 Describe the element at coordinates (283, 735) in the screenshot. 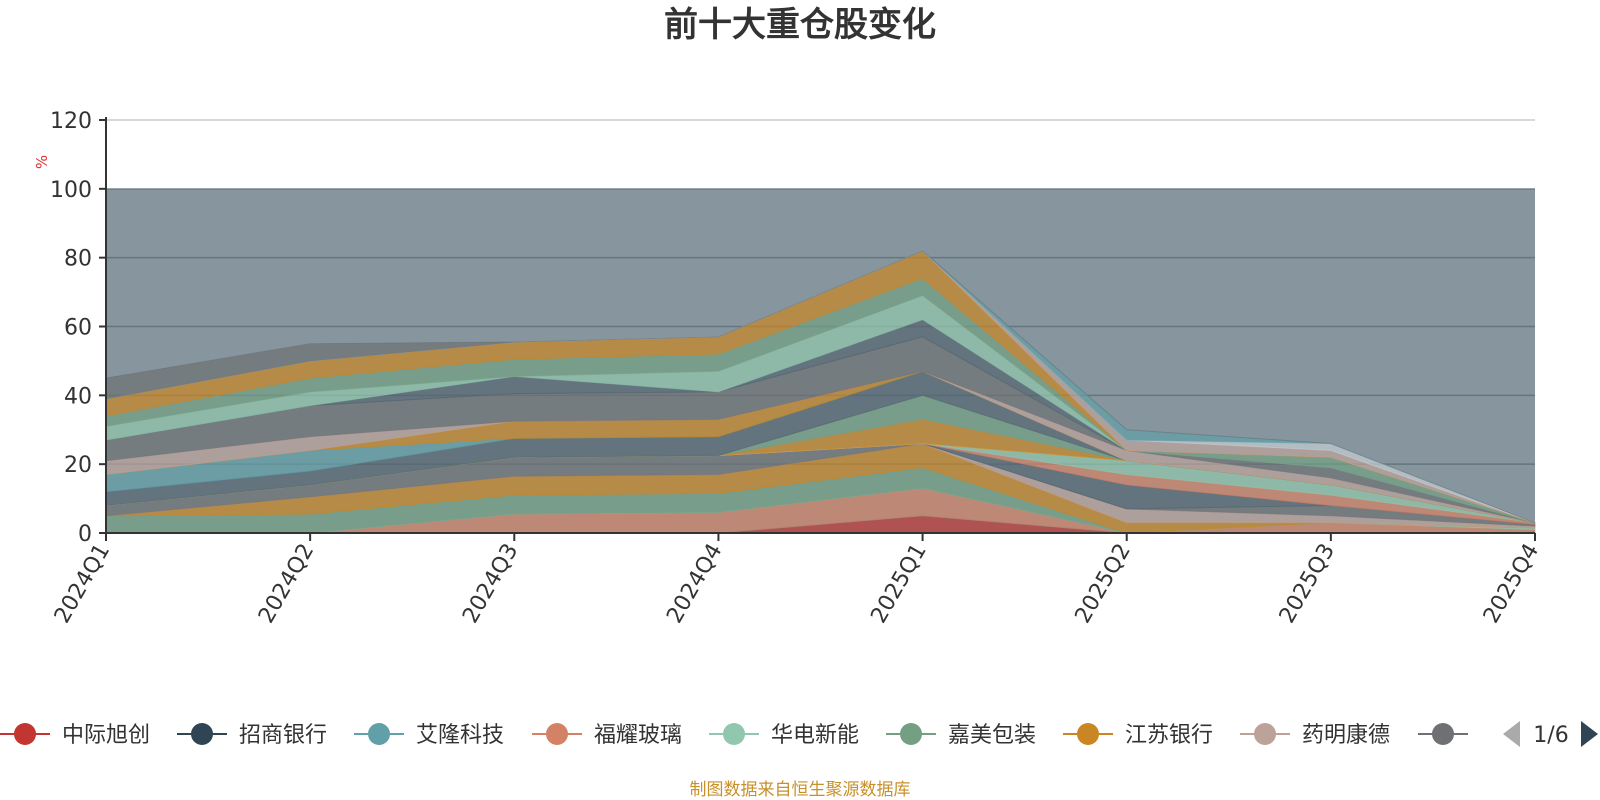

I see `legend-label: 招商银行` at that location.